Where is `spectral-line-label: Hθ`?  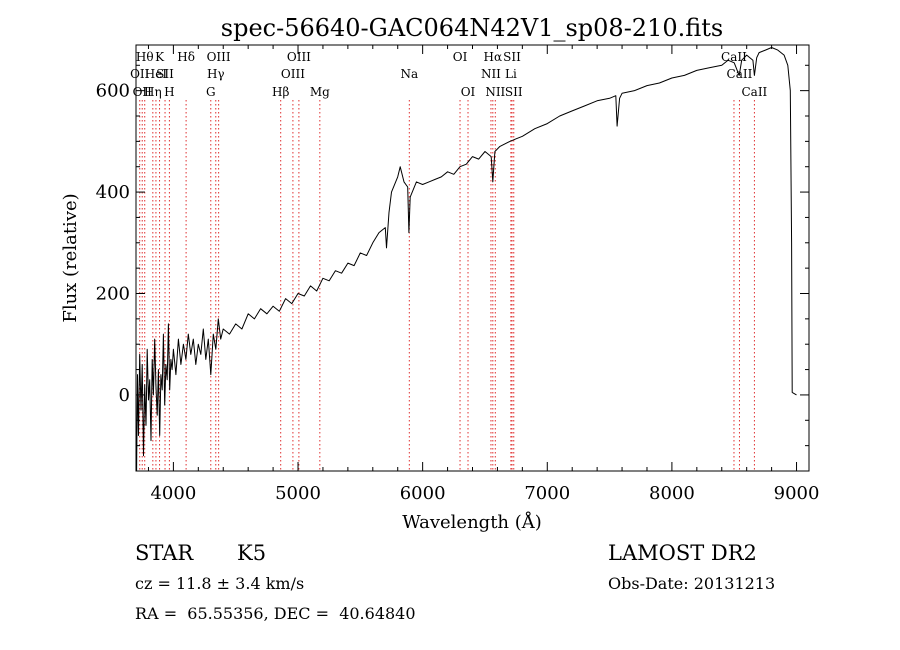 spectral-line-label: Hθ is located at coordinates (145, 57).